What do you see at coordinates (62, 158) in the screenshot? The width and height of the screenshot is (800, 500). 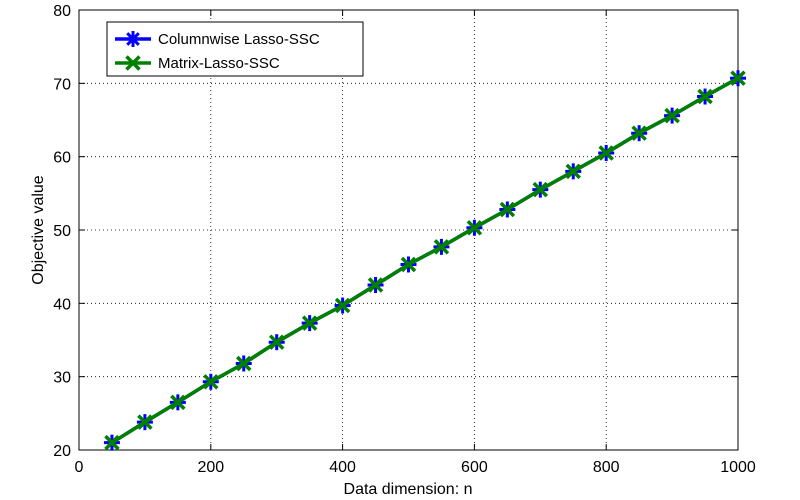 I see `y-tick-label: 60` at bounding box center [62, 158].